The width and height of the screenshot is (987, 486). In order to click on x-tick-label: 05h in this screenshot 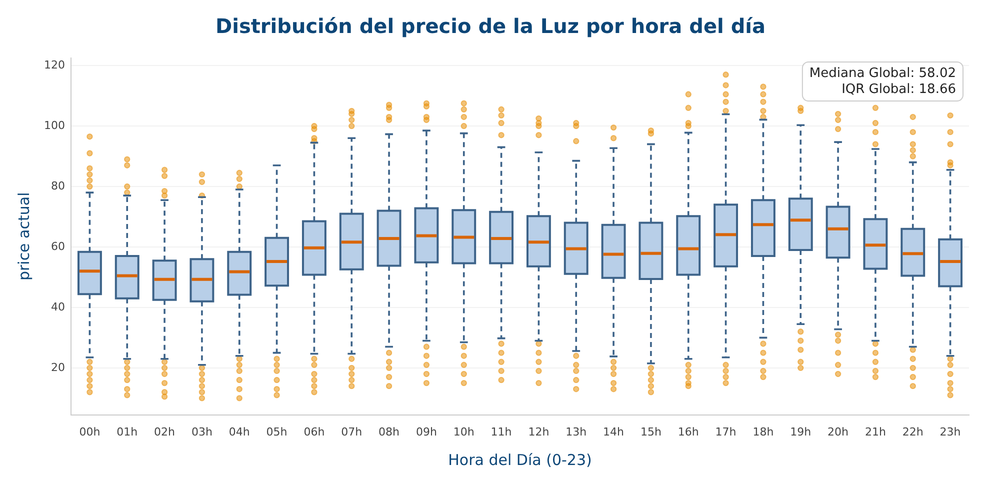, I will do `click(277, 431)`.